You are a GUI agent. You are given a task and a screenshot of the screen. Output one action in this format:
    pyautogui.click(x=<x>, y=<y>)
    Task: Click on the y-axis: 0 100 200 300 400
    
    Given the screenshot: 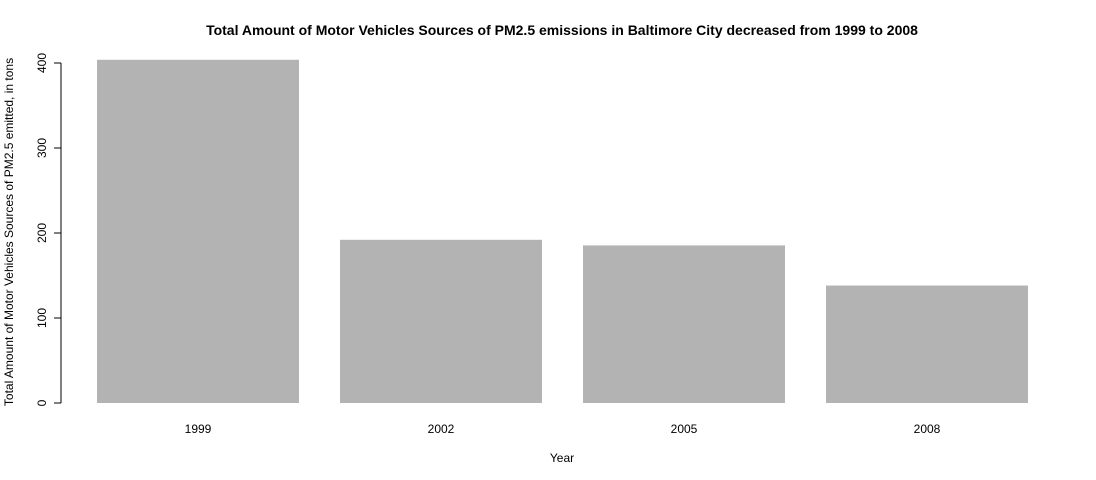 What is the action you would take?
    pyautogui.click(x=48, y=229)
    